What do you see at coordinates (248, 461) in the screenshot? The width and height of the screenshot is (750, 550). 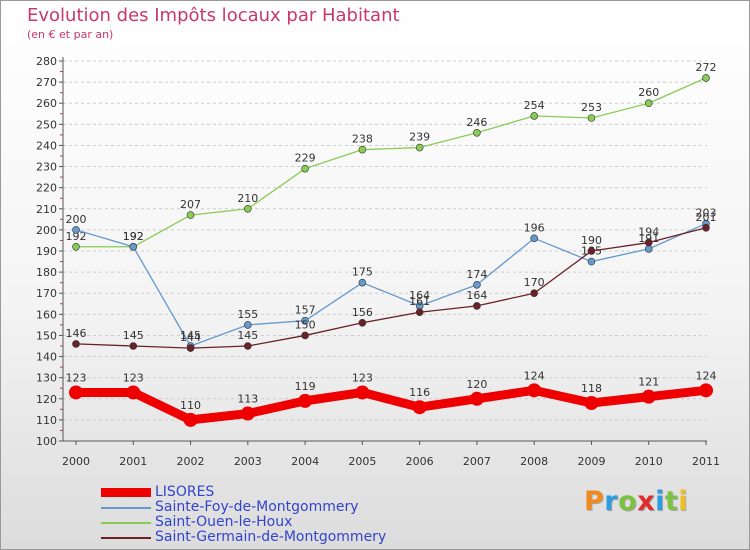 I see `x-tick-label: 2003` at bounding box center [248, 461].